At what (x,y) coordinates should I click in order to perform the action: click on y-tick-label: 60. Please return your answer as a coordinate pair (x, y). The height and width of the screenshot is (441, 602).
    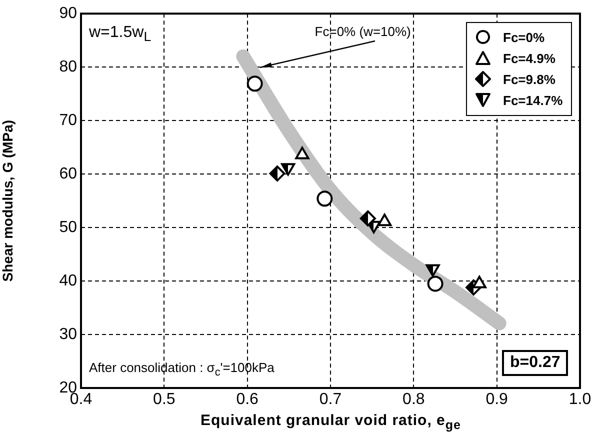
    Looking at the image, I should click on (68, 173).